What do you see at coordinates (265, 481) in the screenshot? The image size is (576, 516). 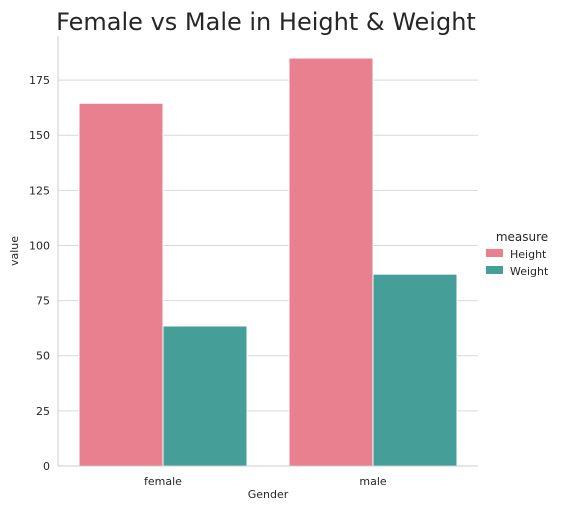 I see `x-tick-labels: female male` at bounding box center [265, 481].